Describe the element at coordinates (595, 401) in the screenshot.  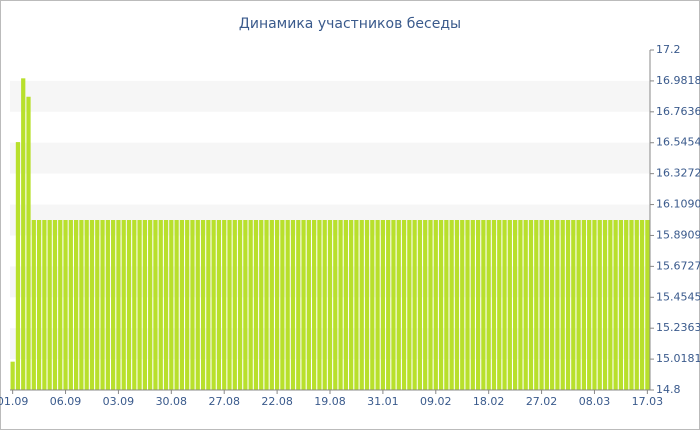
I see `x-tick-label: 08.03` at that location.